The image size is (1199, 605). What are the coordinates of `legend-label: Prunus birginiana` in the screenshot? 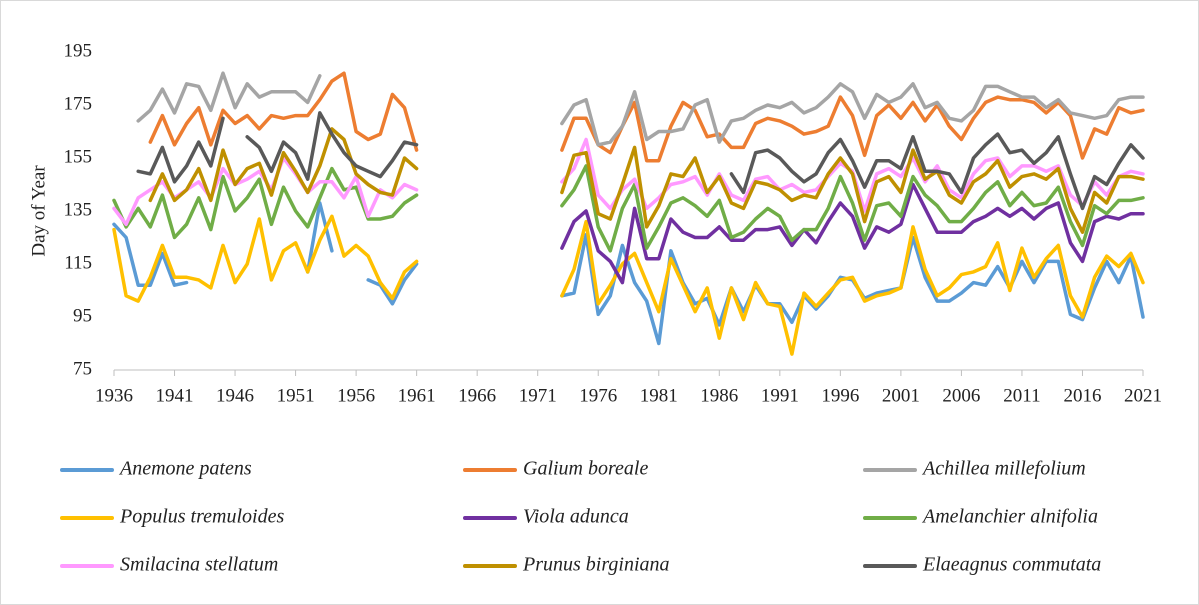 It's located at (596, 565).